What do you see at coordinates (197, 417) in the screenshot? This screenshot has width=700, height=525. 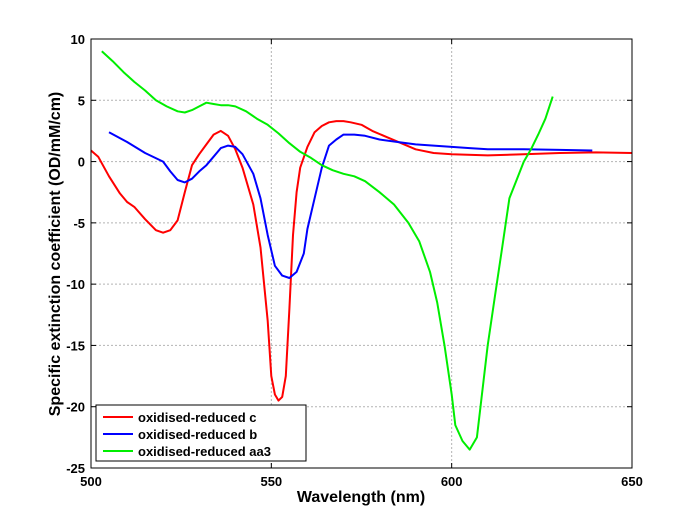 I see `legend-label-c: oxidised-reduced c` at bounding box center [197, 417].